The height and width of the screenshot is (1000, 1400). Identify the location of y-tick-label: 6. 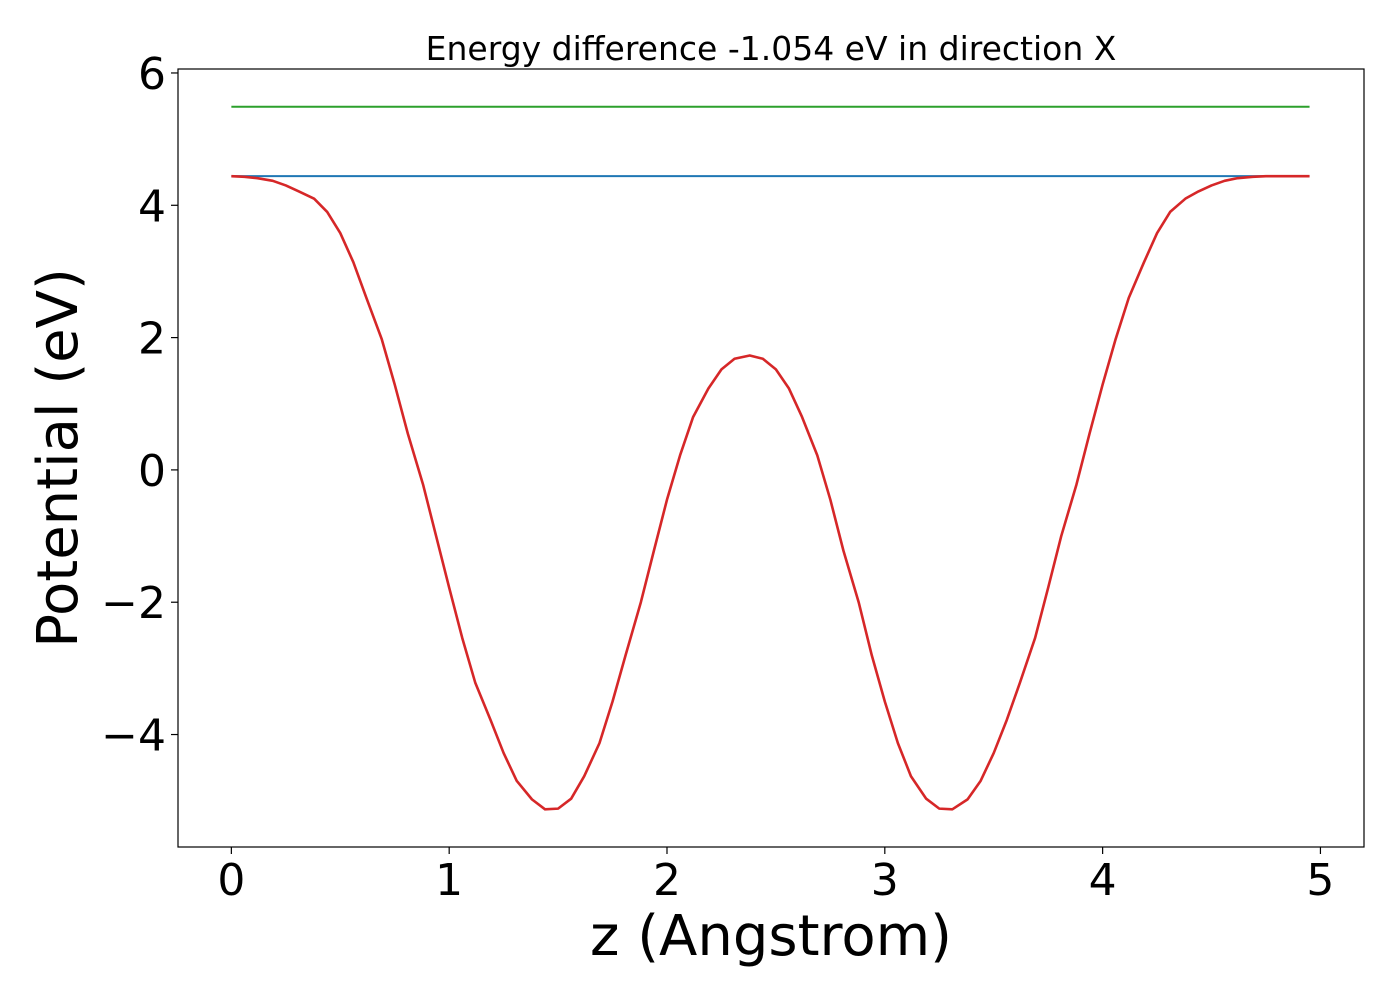
(152, 74).